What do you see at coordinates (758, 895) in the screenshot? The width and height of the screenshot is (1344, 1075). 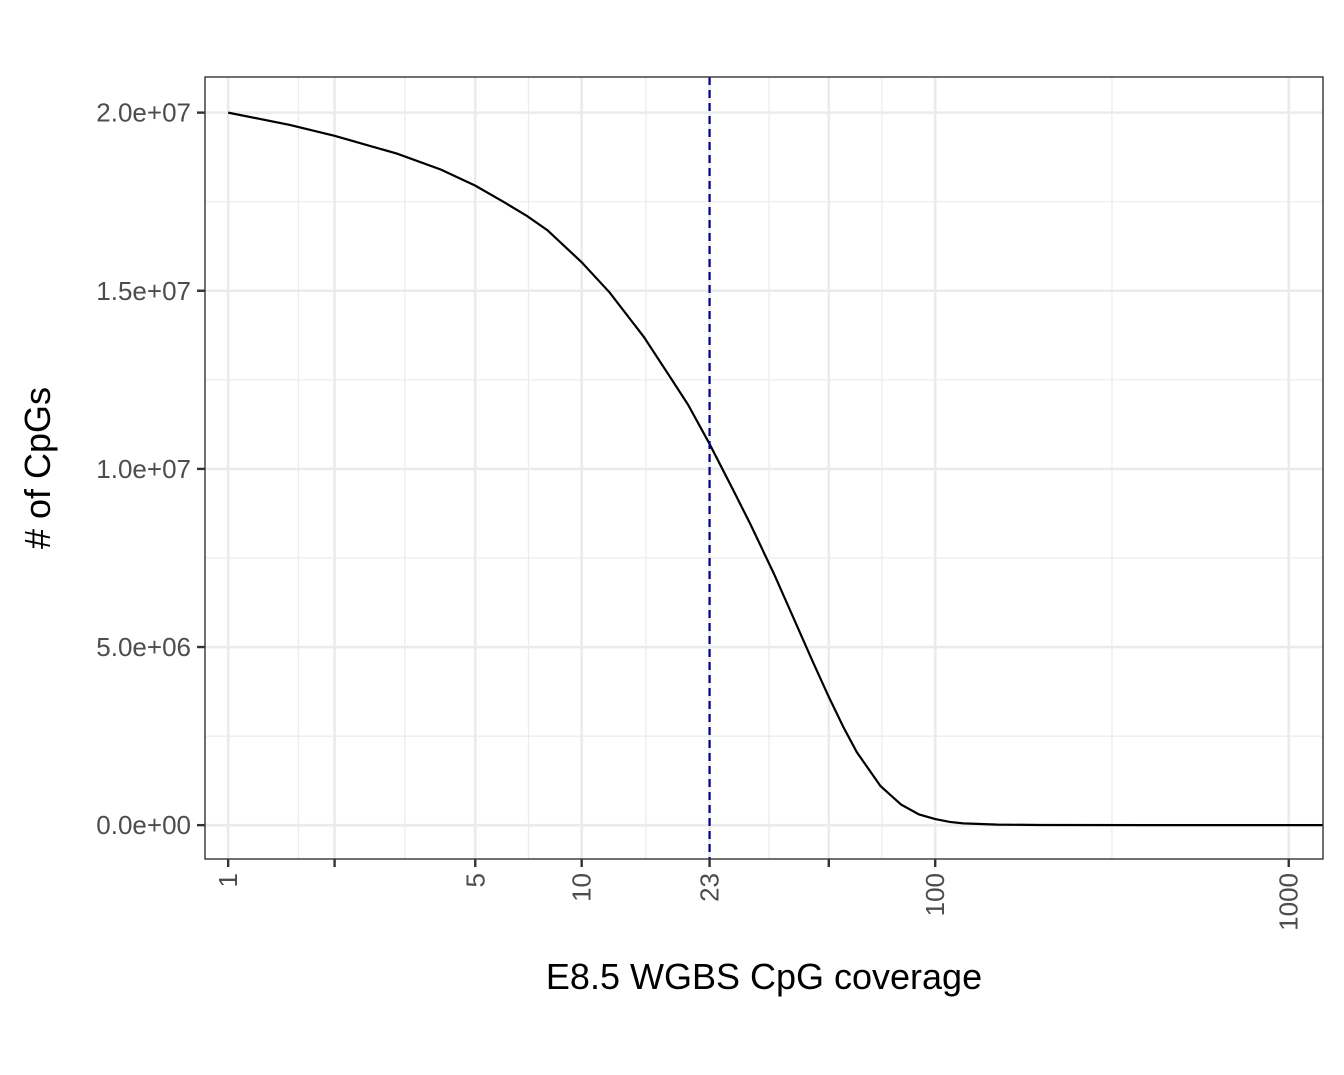 I see `x-axis: 1 5 10 23 100 1000` at bounding box center [758, 895].